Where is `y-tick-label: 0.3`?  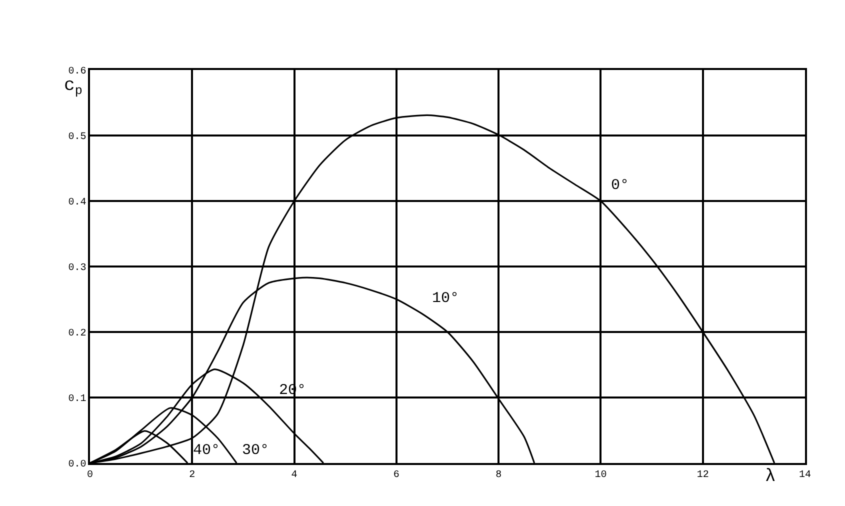
y-tick-label: 0.3 is located at coordinates (77, 268).